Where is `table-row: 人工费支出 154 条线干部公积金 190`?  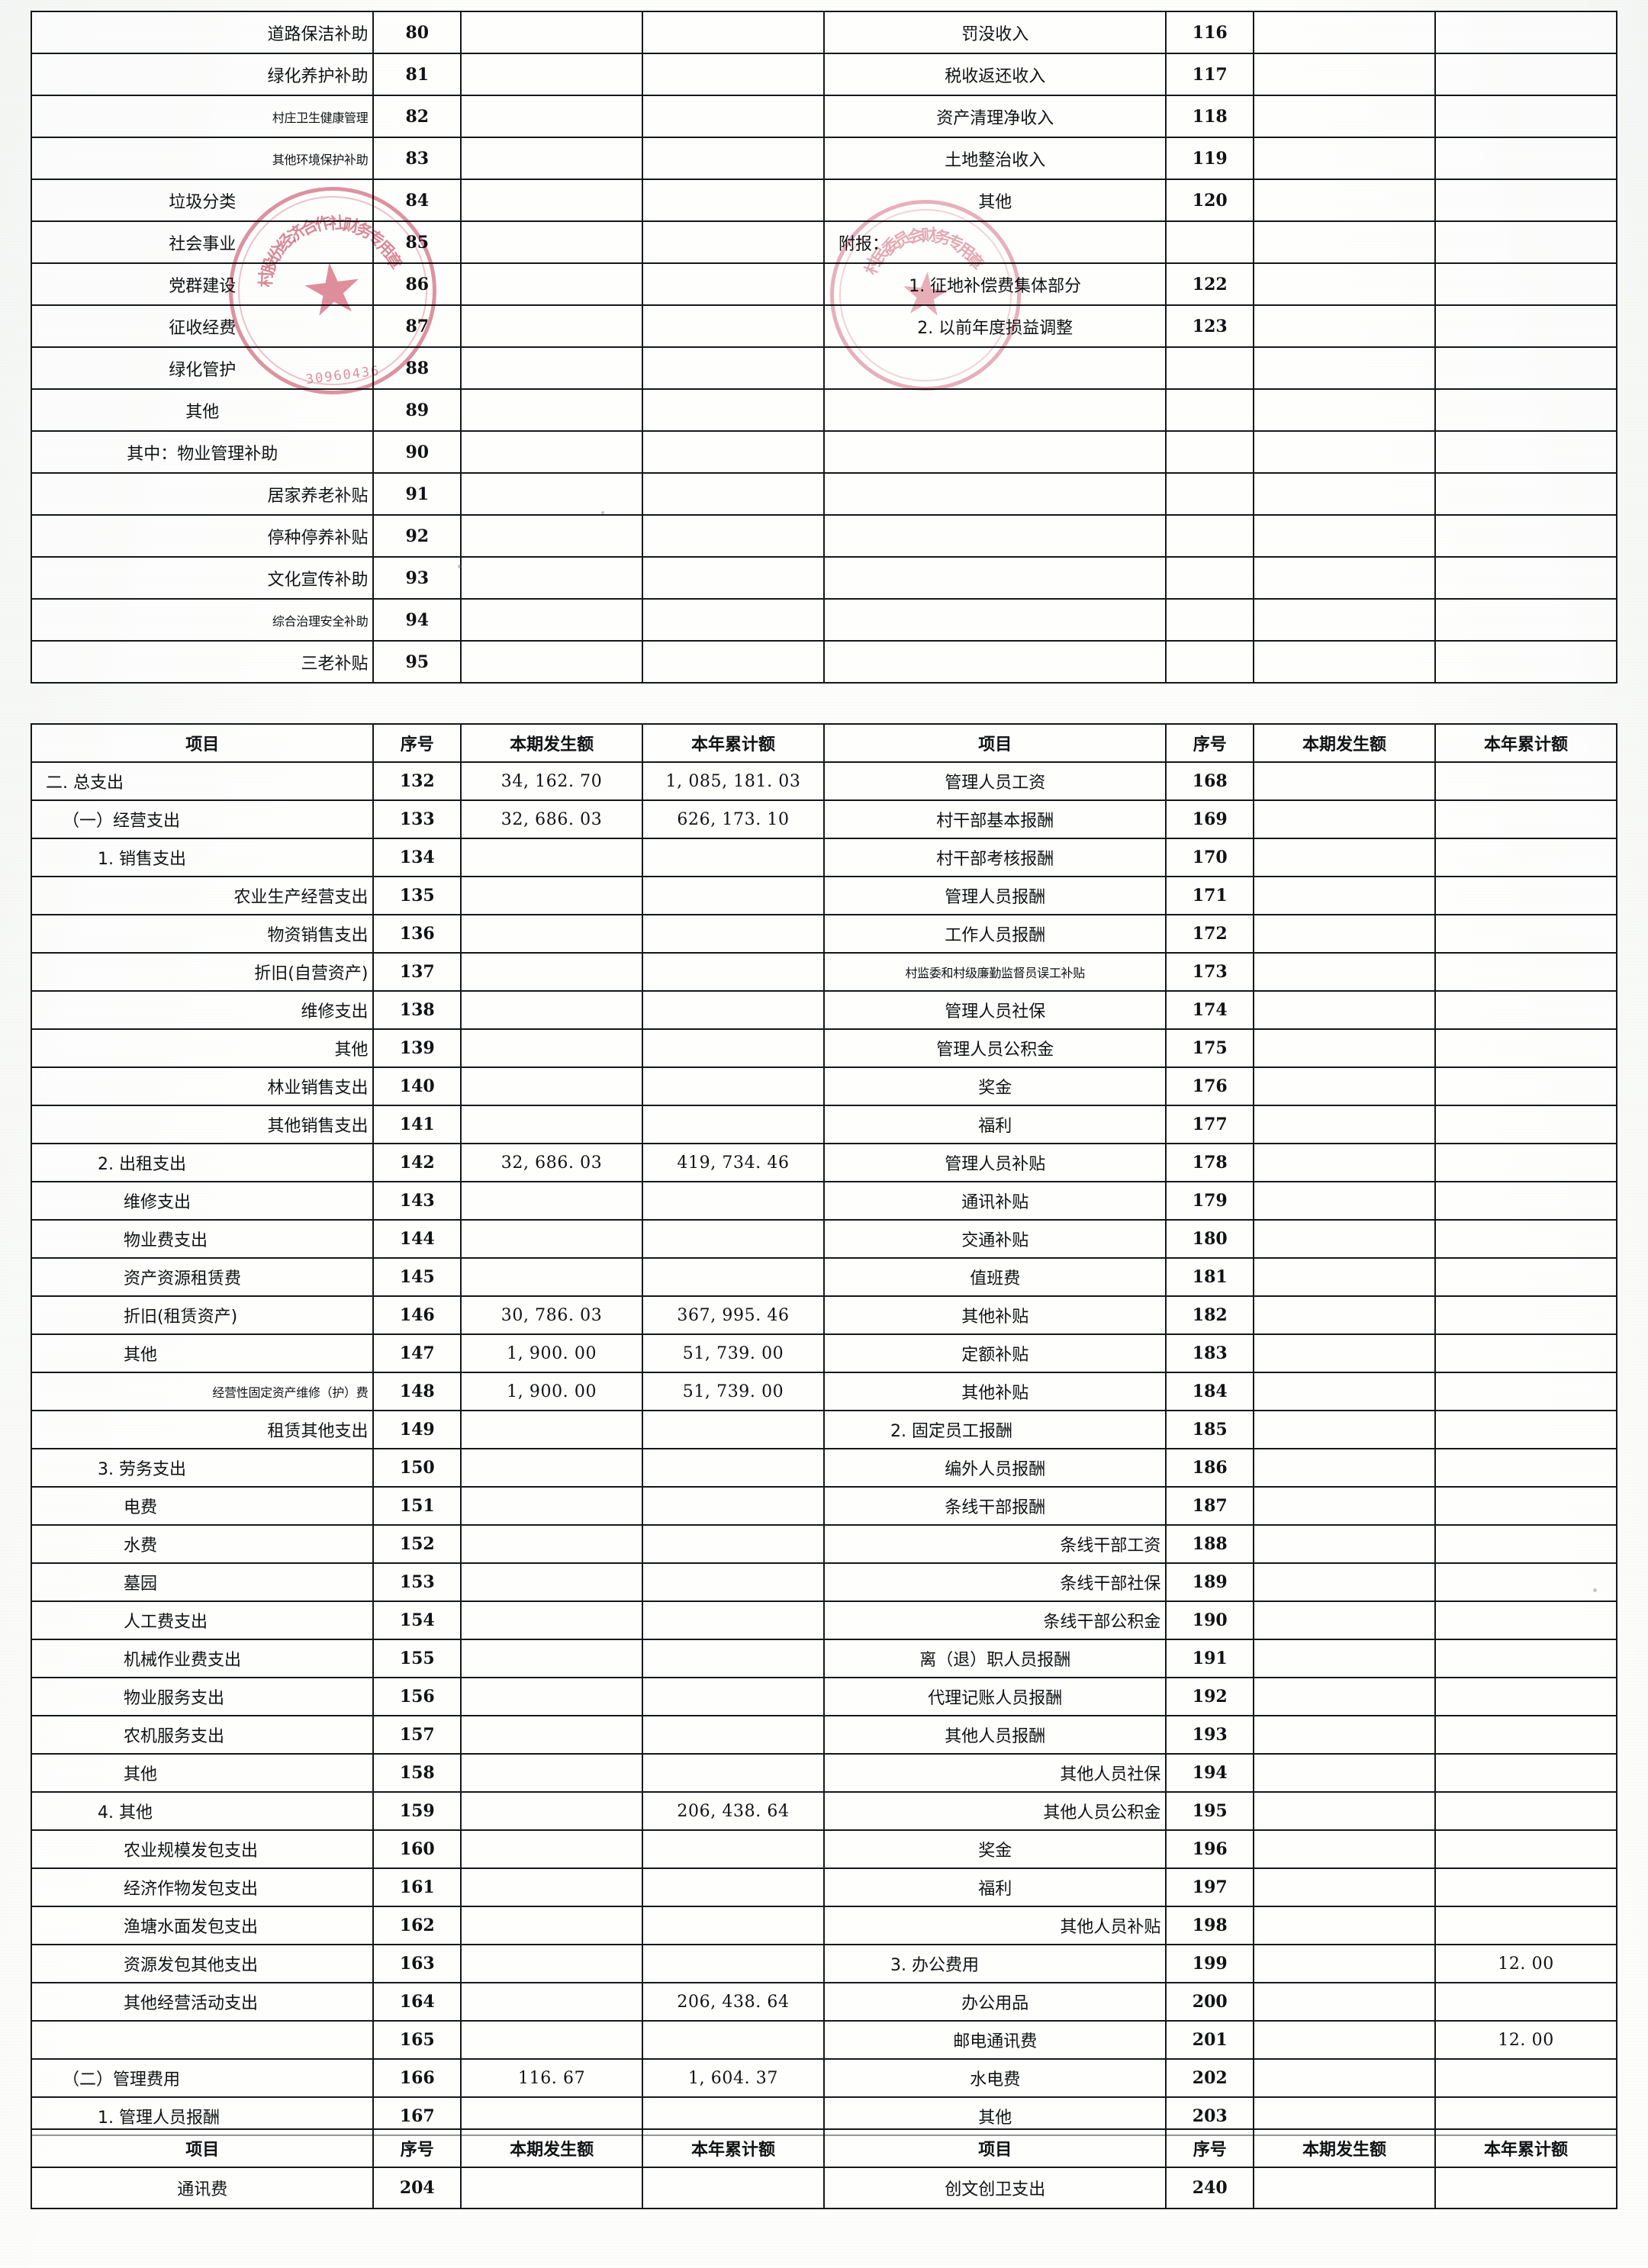
table-row: 人工费支出 154 条线干部公积金 190 is located at coordinates (823, 1620).